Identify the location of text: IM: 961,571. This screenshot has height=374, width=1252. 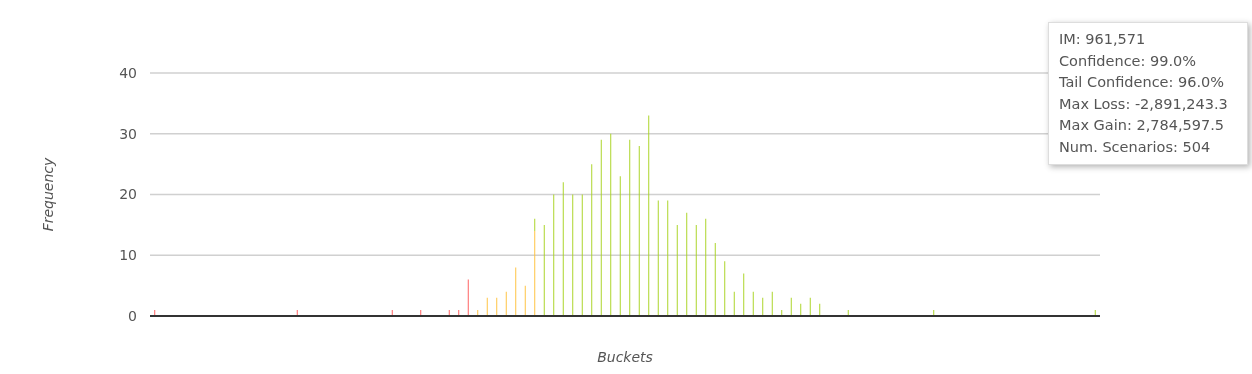
(1102, 39).